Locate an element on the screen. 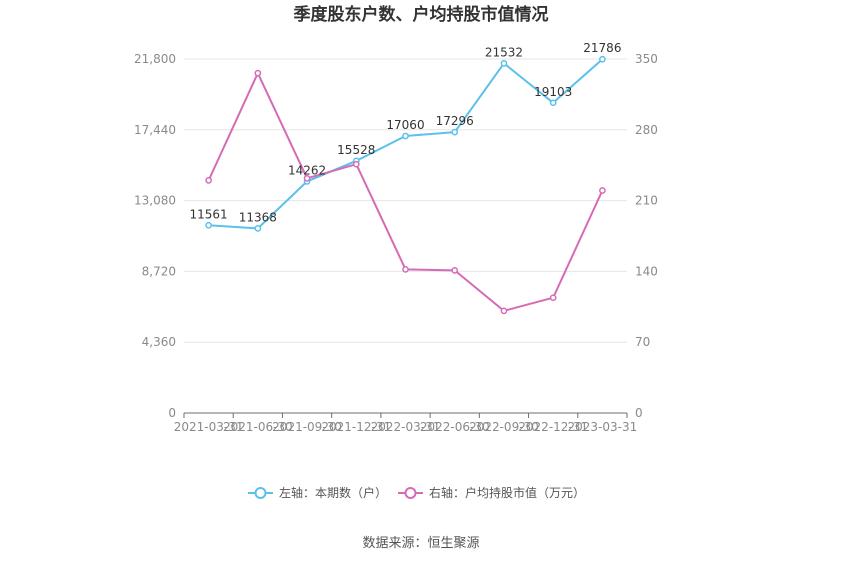 The image size is (842, 563). x-tick-label: 2023-03-31 is located at coordinates (603, 427).